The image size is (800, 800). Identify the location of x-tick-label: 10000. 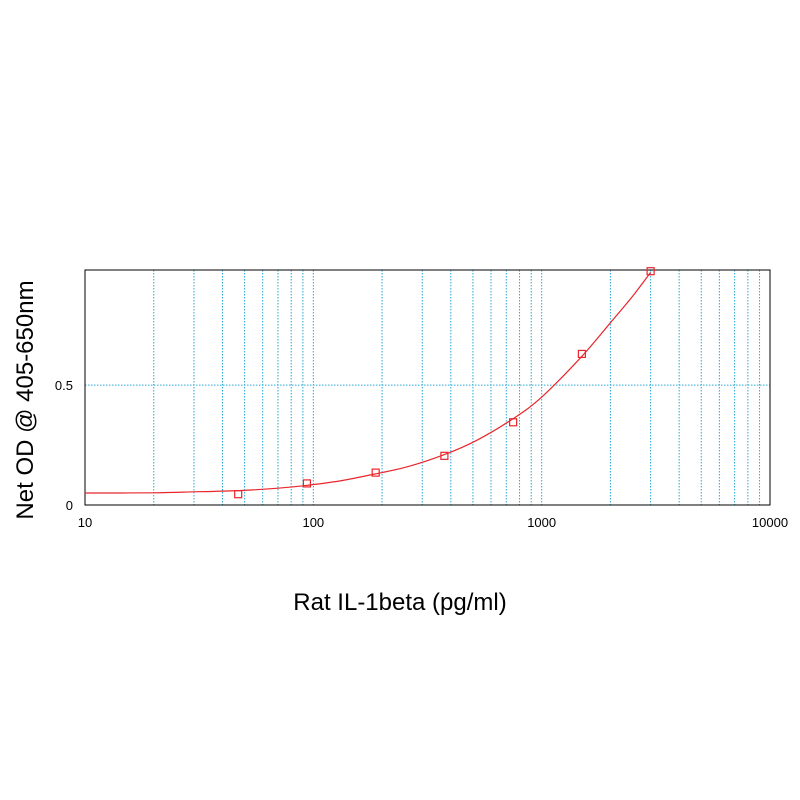
(770, 522).